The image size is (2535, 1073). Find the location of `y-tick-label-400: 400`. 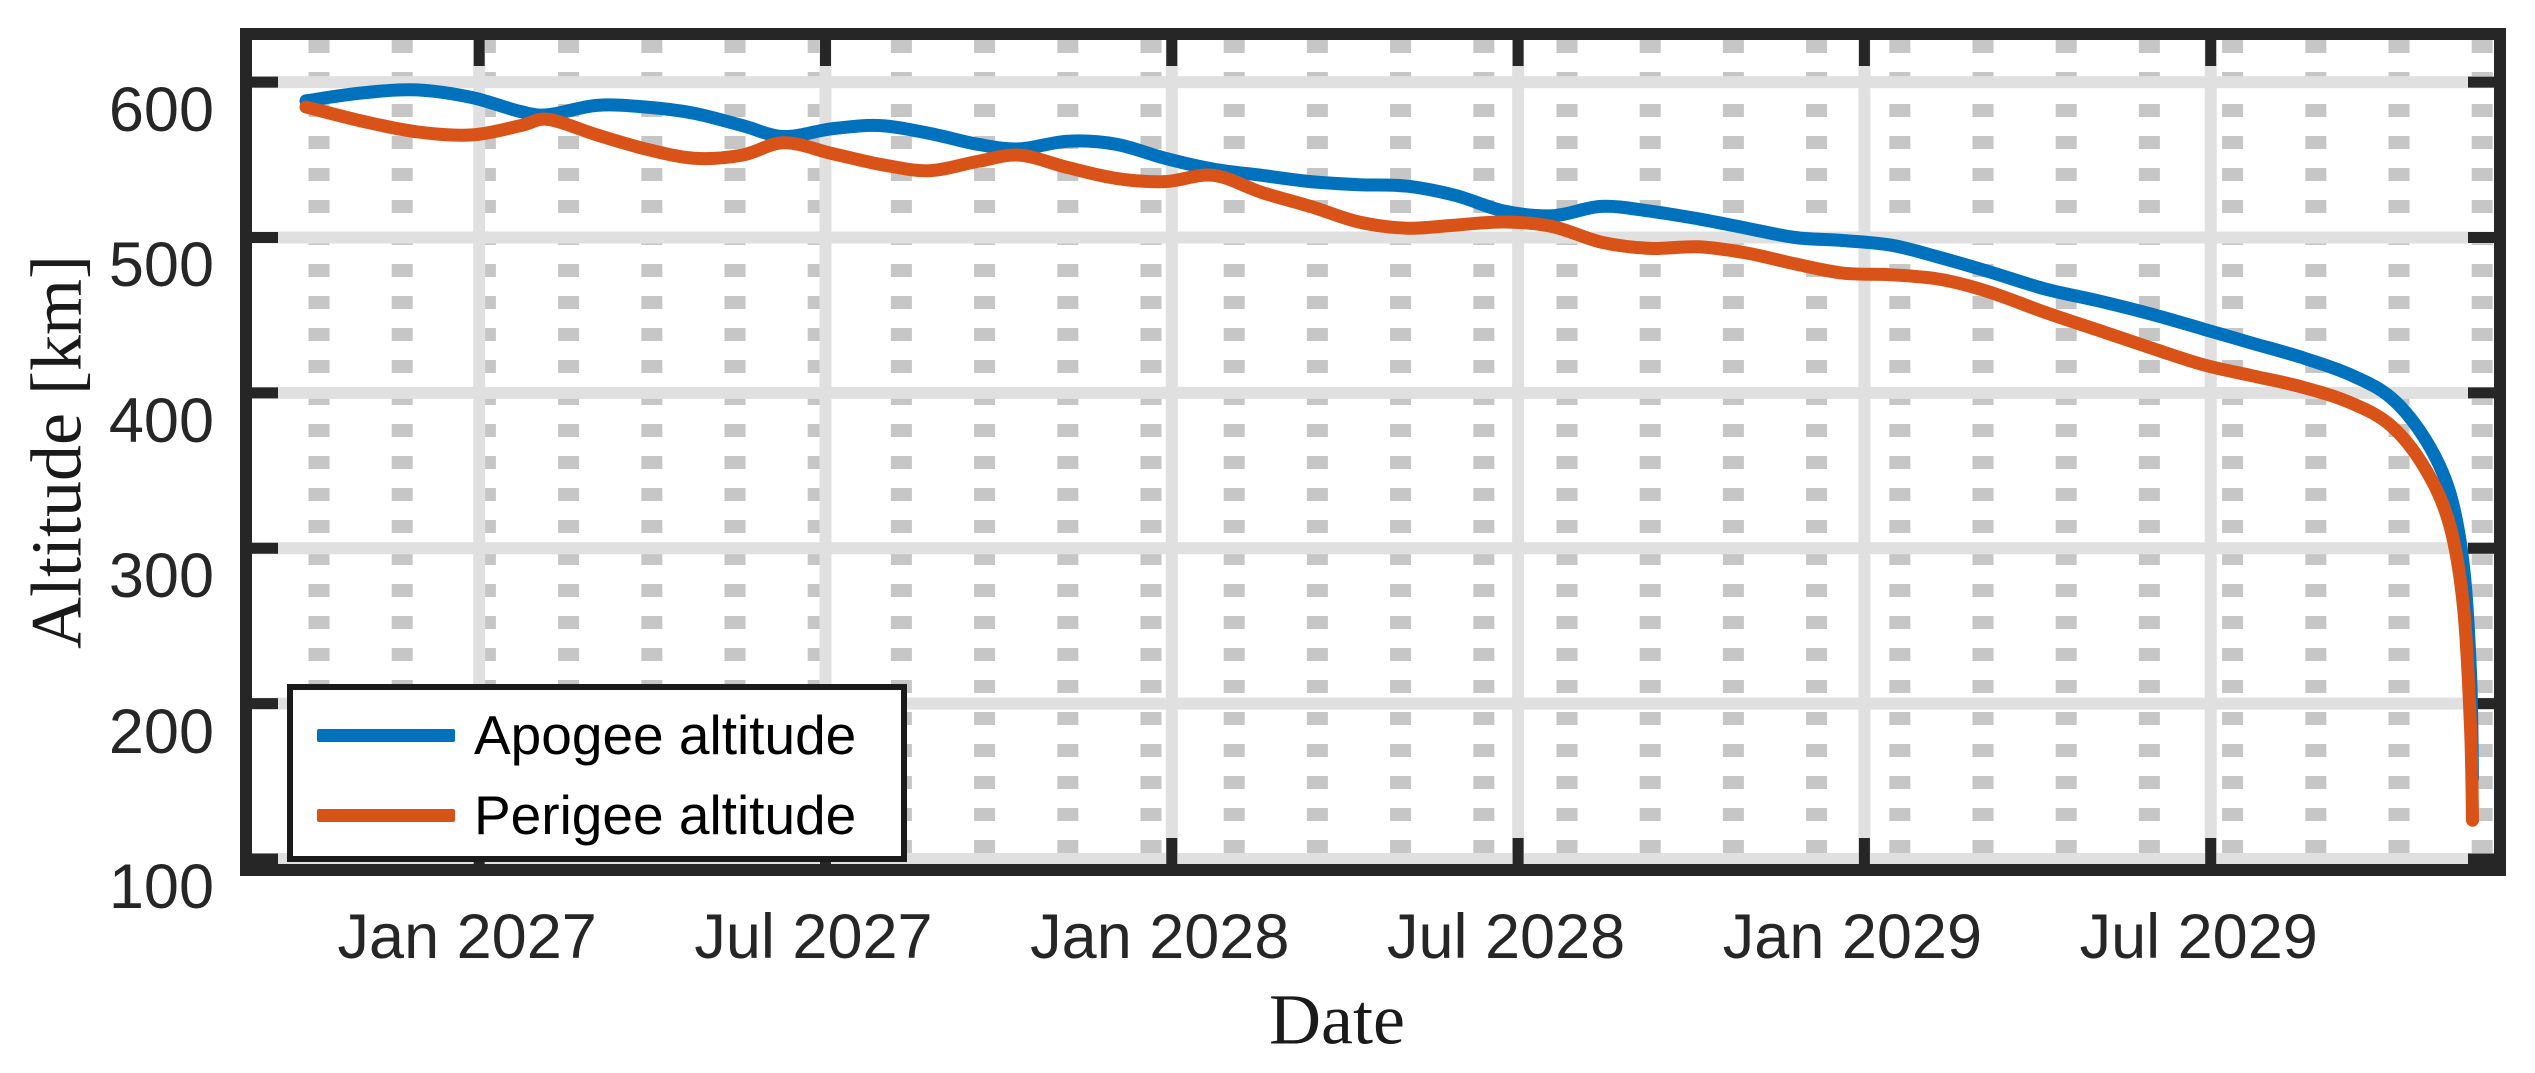

y-tick-label-400: 400 is located at coordinates (161, 420).